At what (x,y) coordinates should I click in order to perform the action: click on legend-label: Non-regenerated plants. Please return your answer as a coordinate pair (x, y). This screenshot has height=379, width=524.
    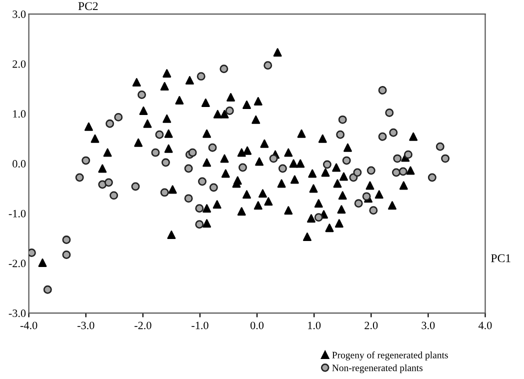
    Looking at the image, I should click on (377, 369).